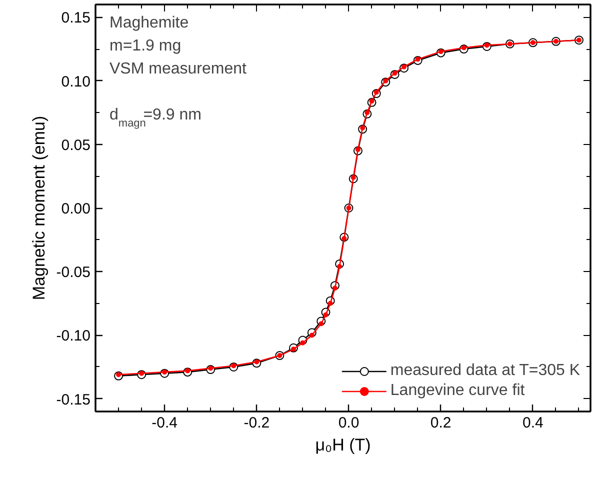 The image size is (595, 479). I want to click on annotation: m=1.9 mg, so click(146, 46).